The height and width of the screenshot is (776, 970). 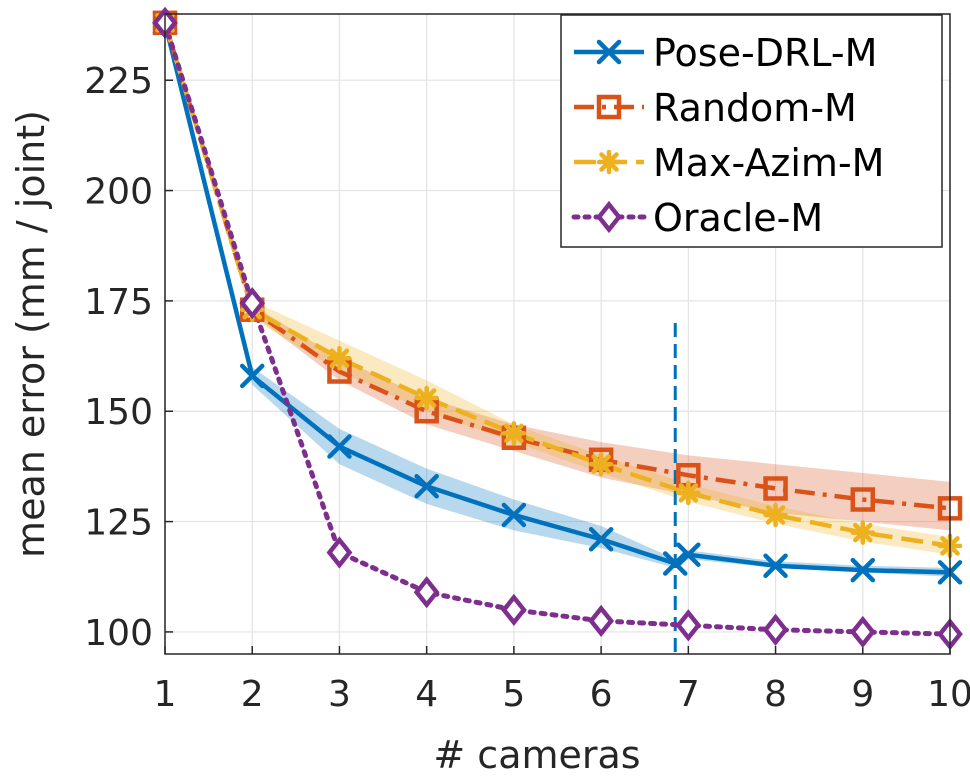 What do you see at coordinates (751, 131) in the screenshot?
I see `legend: Pose-DRL-M Random-M Max-Azim-M Oracle-M` at bounding box center [751, 131].